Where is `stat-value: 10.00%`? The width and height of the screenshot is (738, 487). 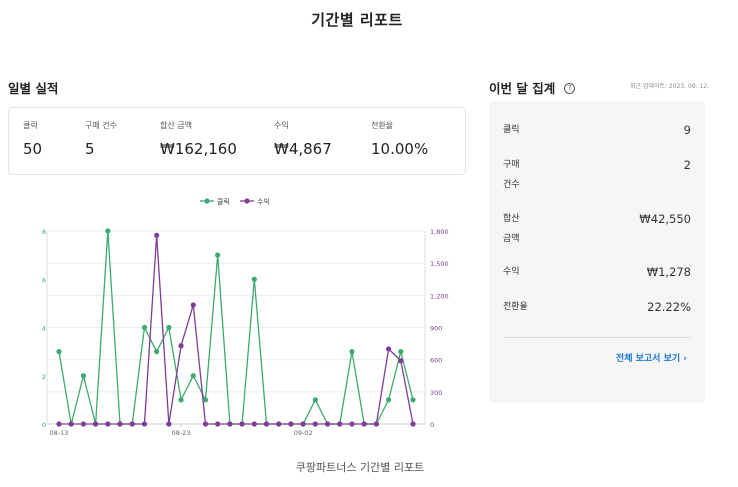
stat-value: 10.00% is located at coordinates (400, 149).